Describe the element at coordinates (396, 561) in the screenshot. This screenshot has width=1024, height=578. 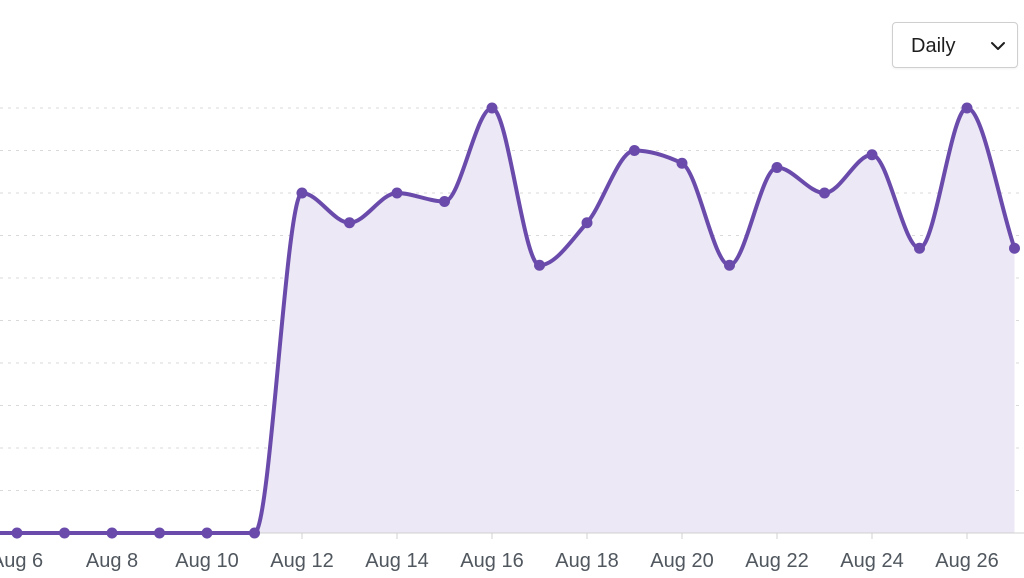
I see `x-tick-label: Aug 14` at that location.